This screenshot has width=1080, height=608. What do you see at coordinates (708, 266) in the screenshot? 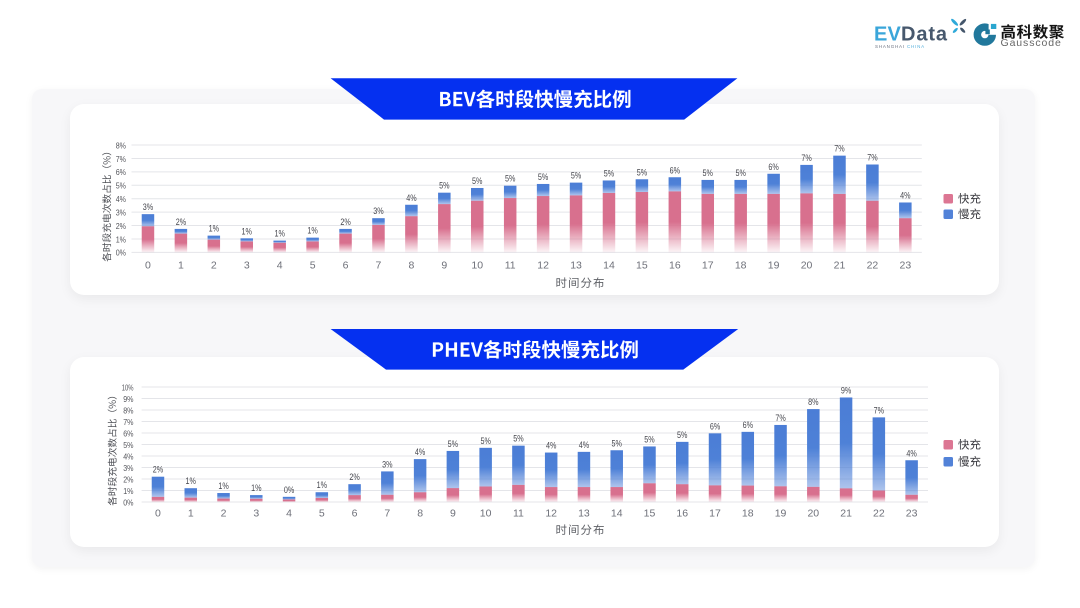
I see `svg-text: 17` at bounding box center [708, 266].